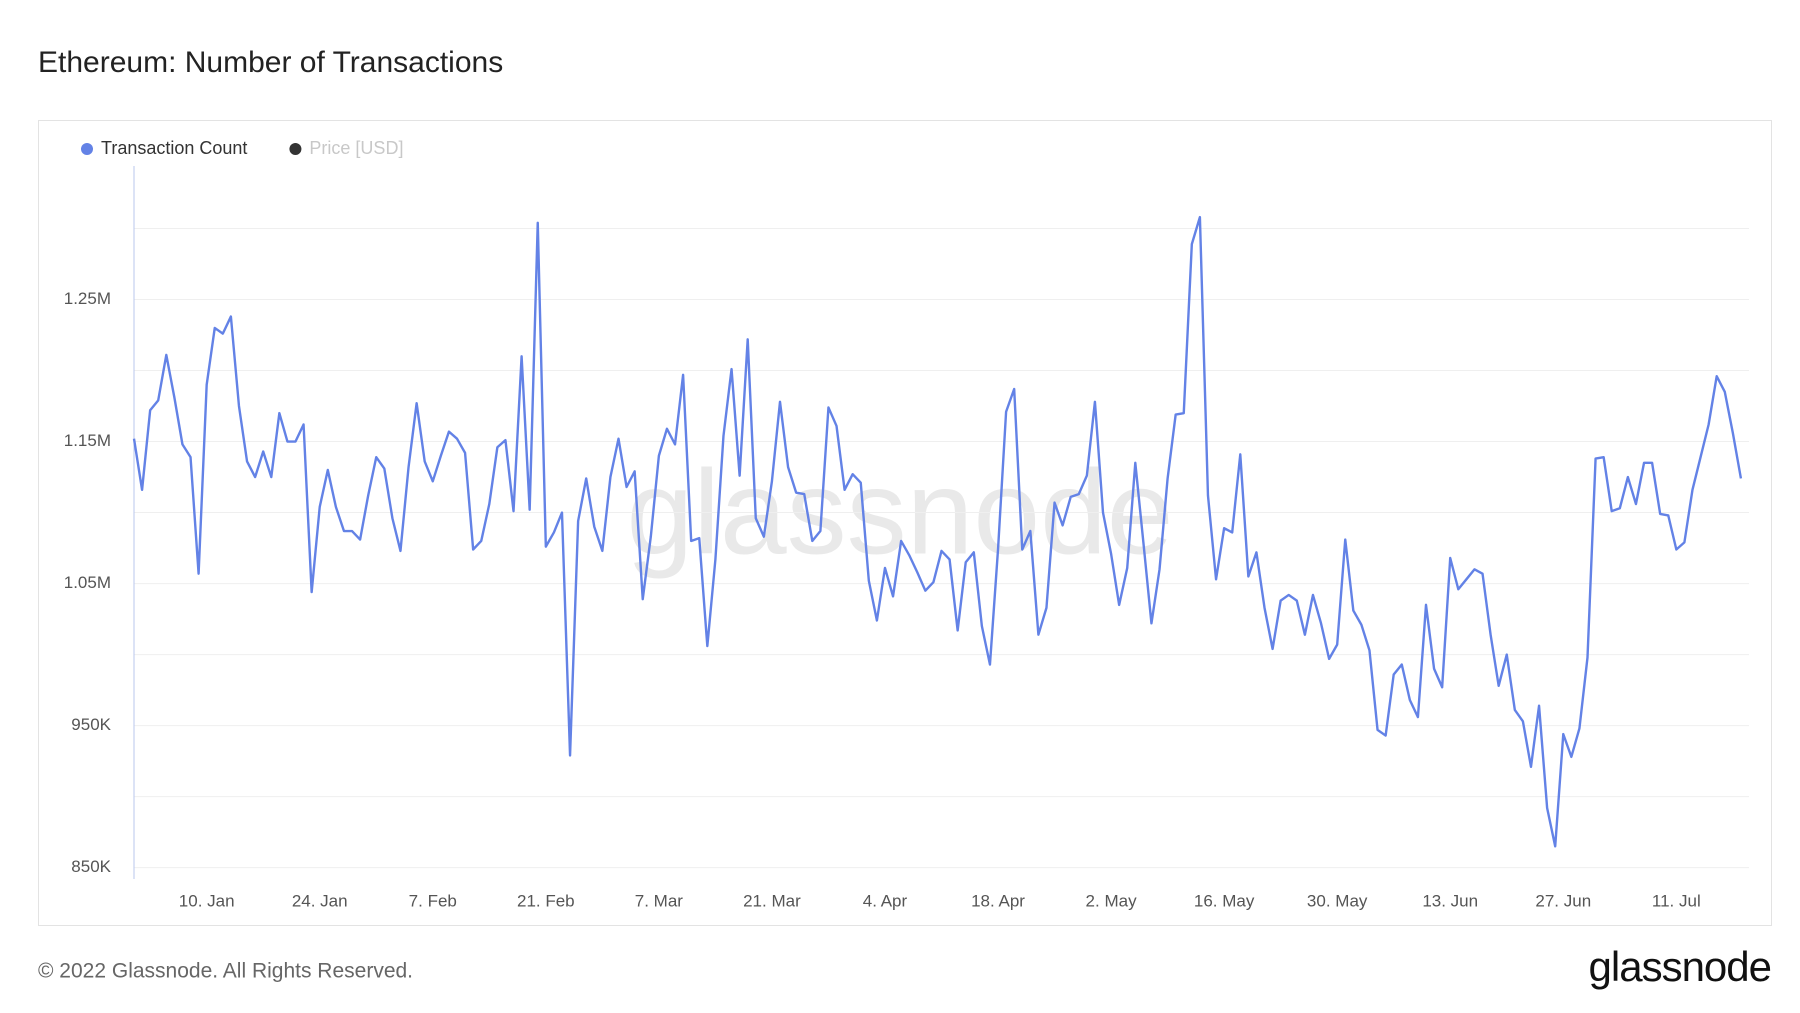  What do you see at coordinates (659, 900) in the screenshot?
I see `x-tick-label: 7. Mar` at bounding box center [659, 900].